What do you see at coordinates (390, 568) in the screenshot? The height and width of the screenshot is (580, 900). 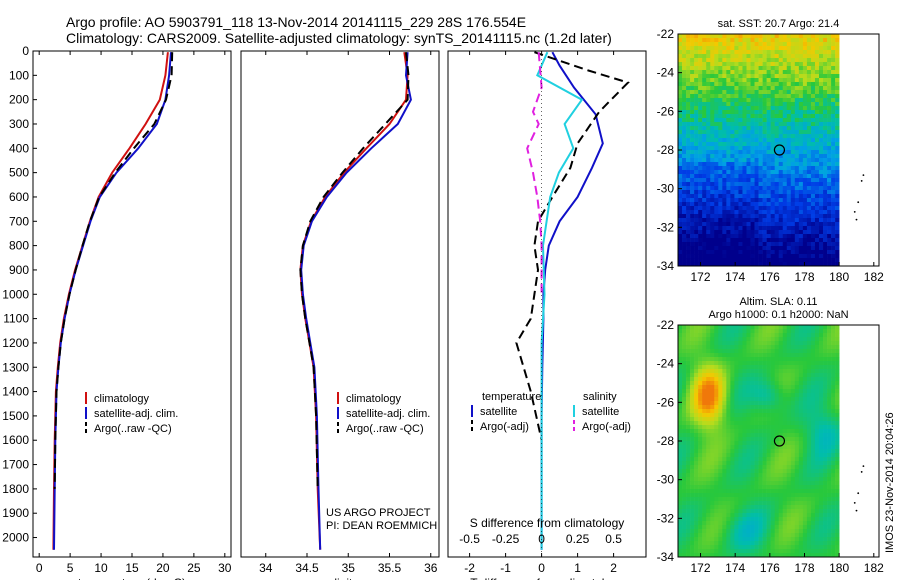 I see `x-tick-label: 35.5` at bounding box center [390, 568].